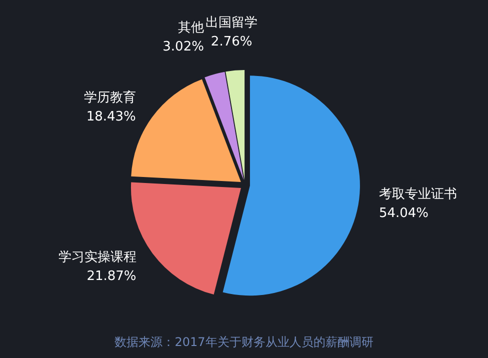  What do you see at coordinates (231, 42) in the screenshot?
I see `data-label: 2.76%` at bounding box center [231, 42].